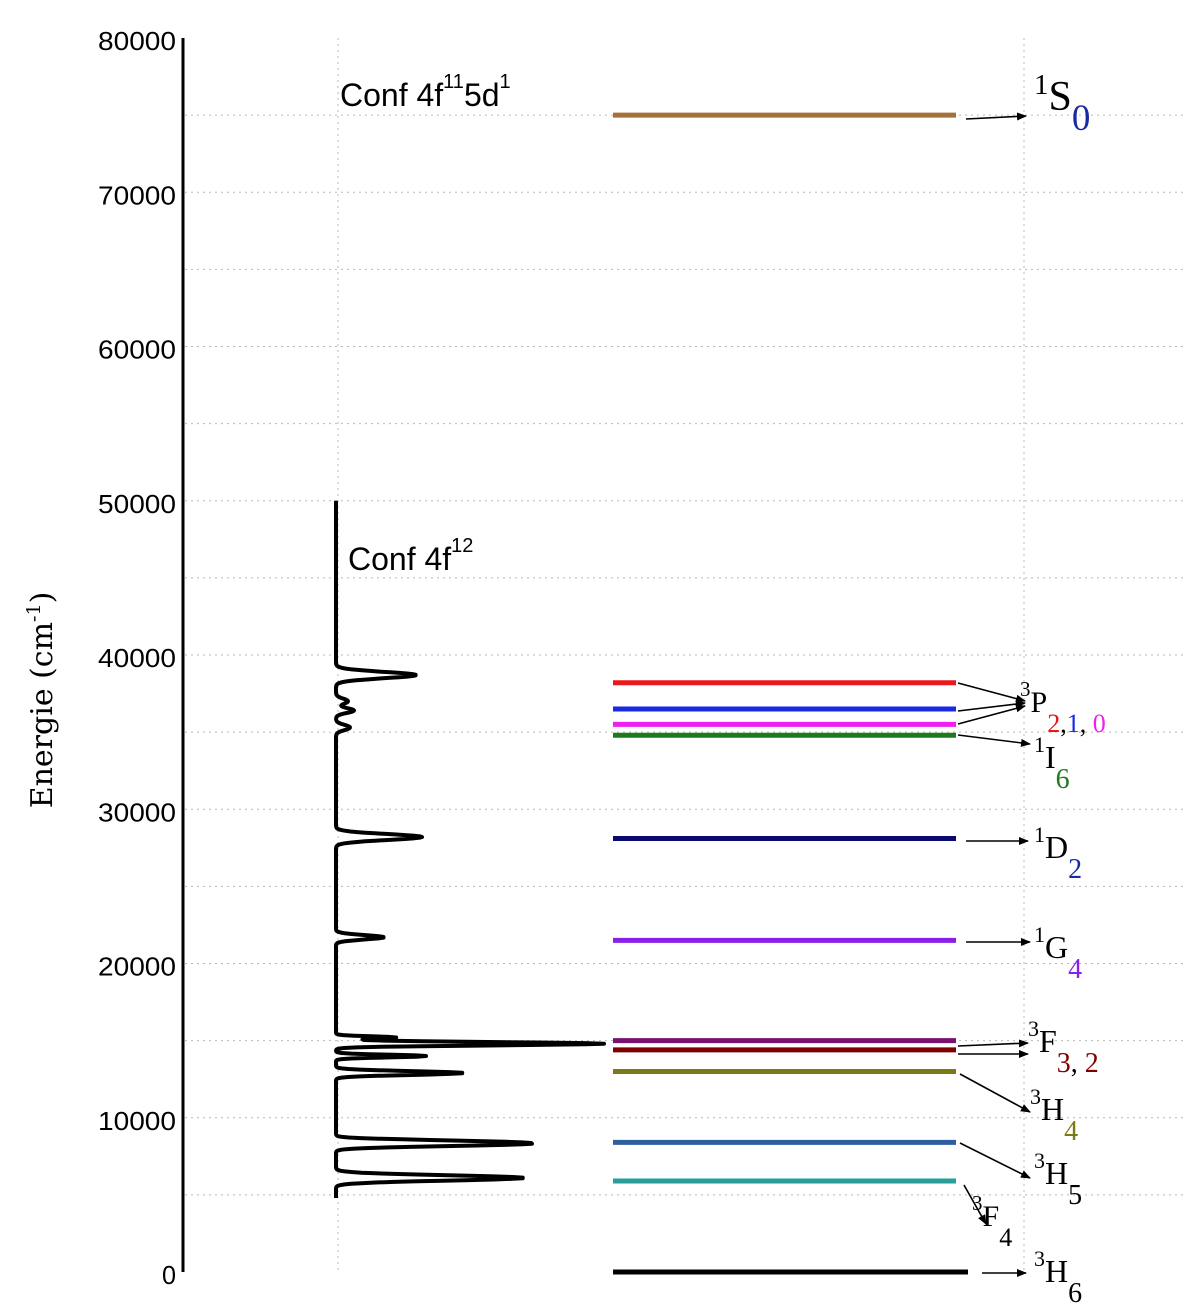 The height and width of the screenshot is (1307, 1187). I want to click on y-tick-label: 70000, so click(137, 195).